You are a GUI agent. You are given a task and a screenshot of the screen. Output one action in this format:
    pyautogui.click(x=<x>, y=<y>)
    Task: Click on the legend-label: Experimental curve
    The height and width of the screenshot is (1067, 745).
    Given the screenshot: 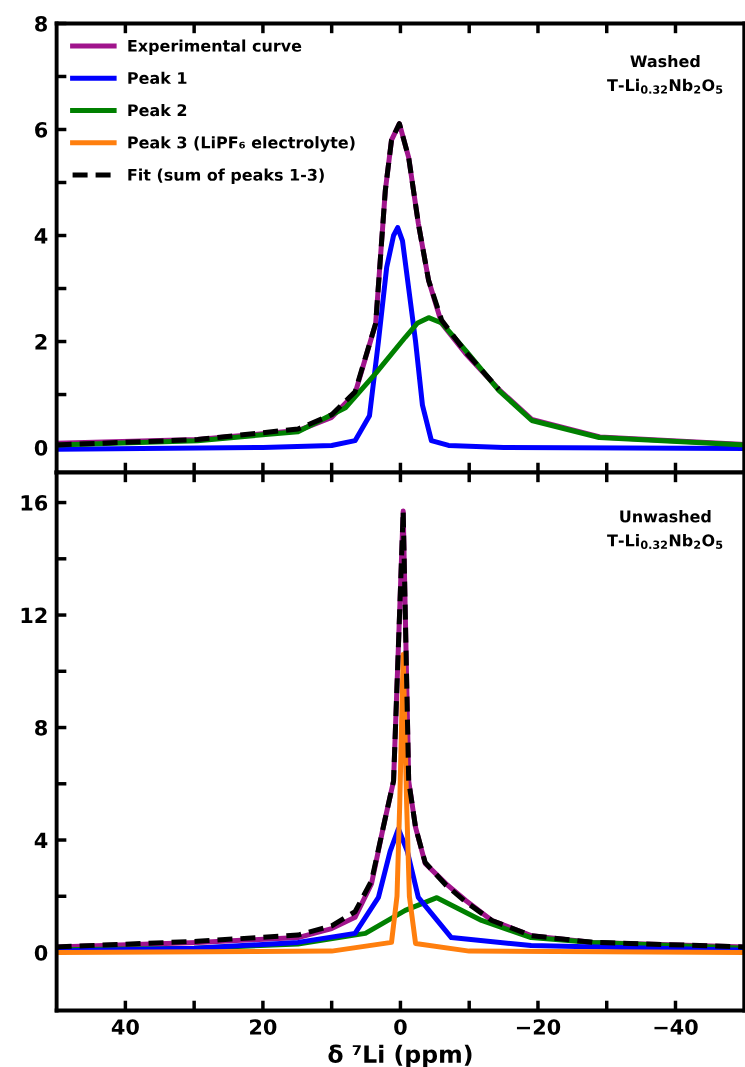 What is the action you would take?
    pyautogui.click(x=215, y=47)
    